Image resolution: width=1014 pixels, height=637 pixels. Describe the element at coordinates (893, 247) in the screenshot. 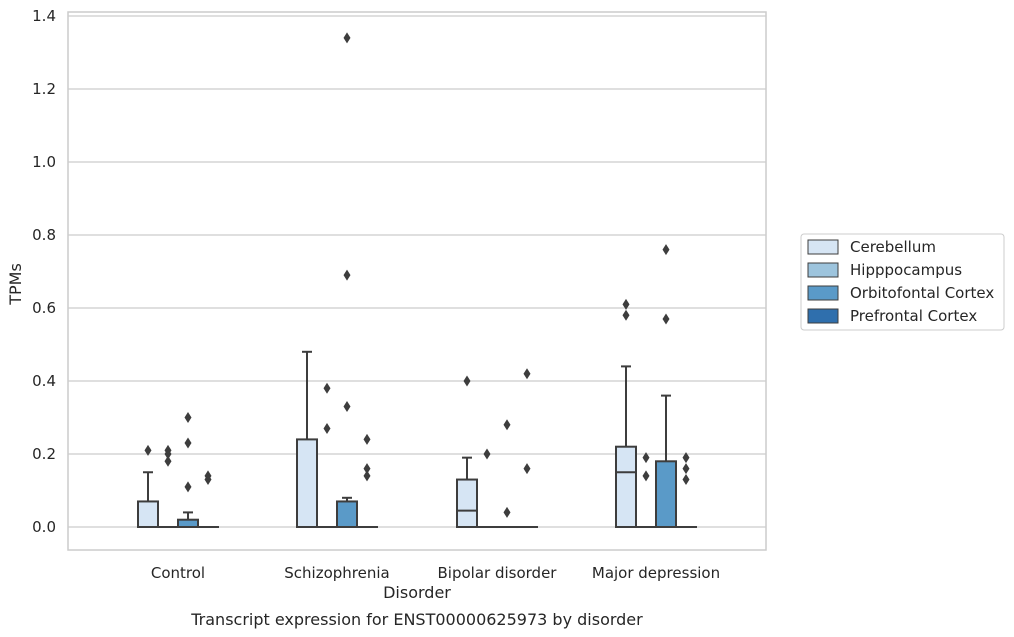

I see `legend-label: Cerebellum` at that location.